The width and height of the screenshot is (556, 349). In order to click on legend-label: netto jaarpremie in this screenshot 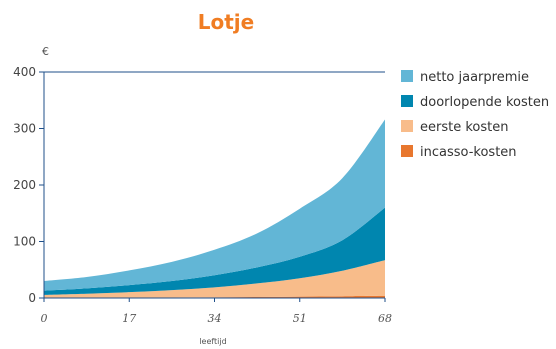, I will do `click(474, 77)`.